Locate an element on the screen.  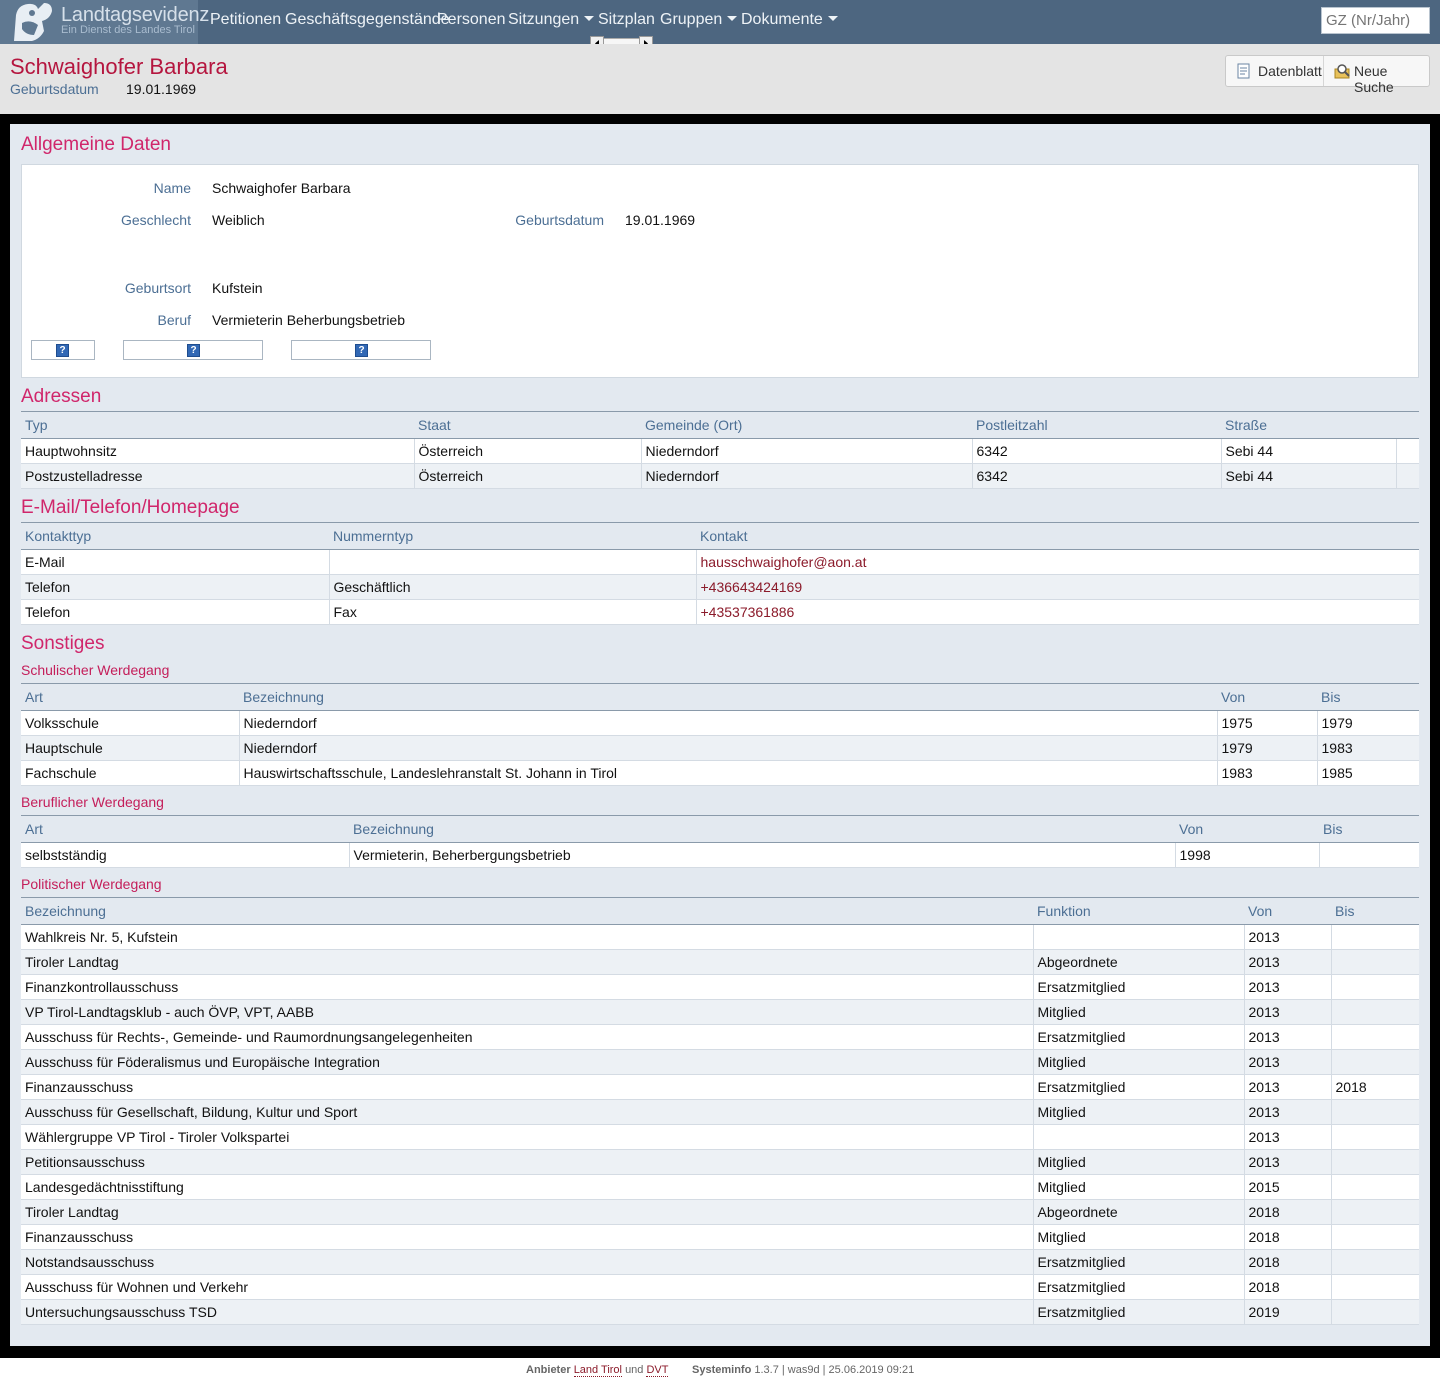
table-cell: 1998 is located at coordinates (1247, 855).